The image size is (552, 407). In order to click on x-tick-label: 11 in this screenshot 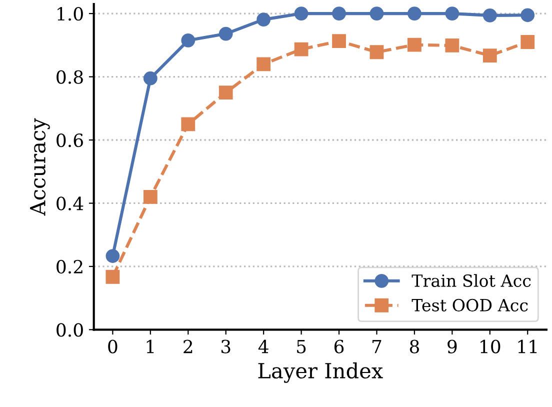, I will do `click(527, 347)`.